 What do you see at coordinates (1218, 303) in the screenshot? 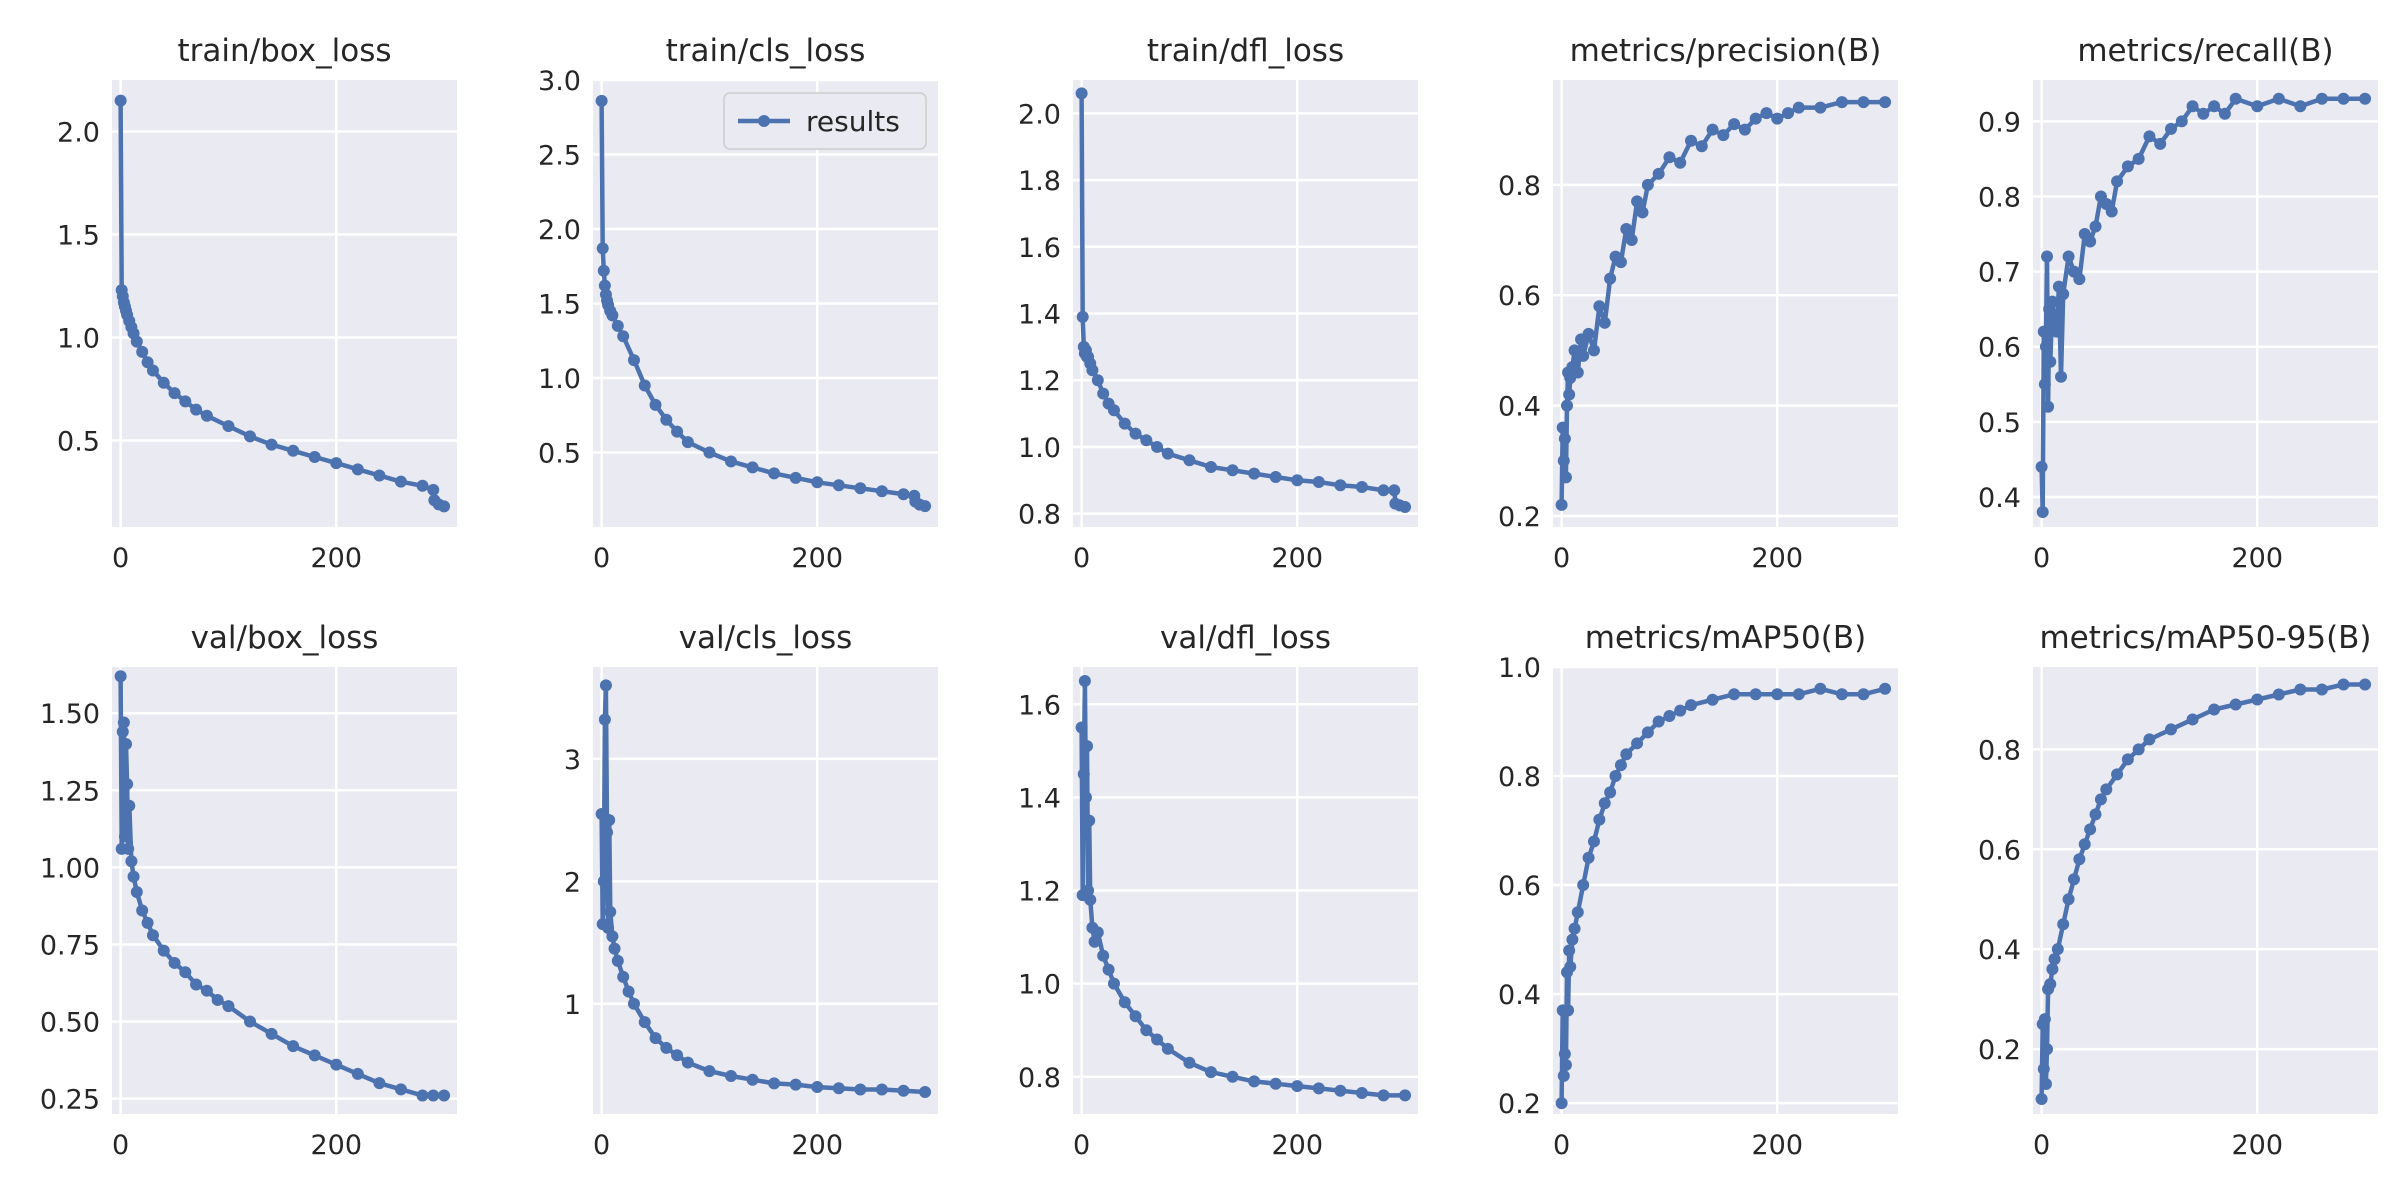
I see `subplot-3: train/dfl_loss 0 200 0.8 1.0 1.2 1.4 1.6 1.8 2.0` at bounding box center [1218, 303].